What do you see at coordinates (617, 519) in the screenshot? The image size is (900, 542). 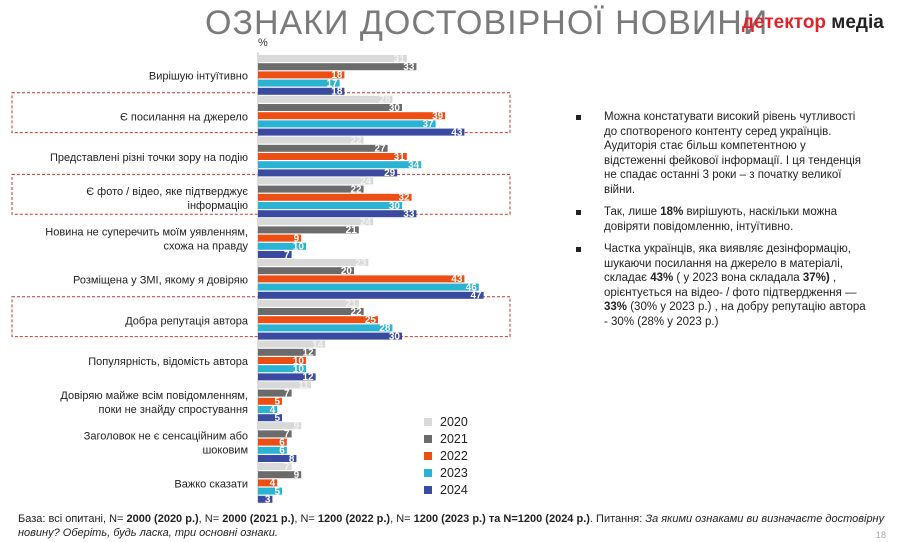 I see `footnote-text: . Питання:` at bounding box center [617, 519].